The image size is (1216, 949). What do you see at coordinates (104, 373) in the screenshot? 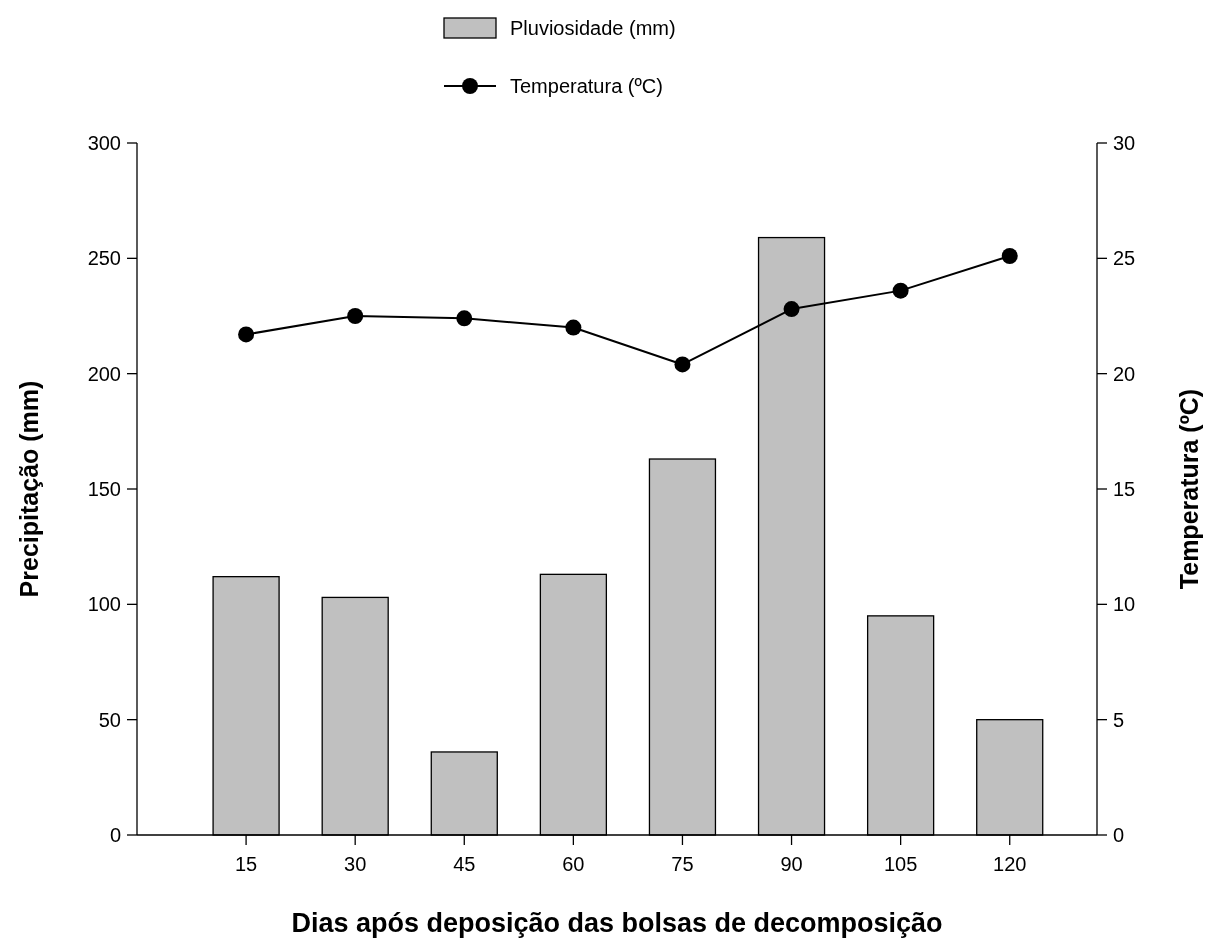
I see `y-tick-label: 200` at bounding box center [104, 373].